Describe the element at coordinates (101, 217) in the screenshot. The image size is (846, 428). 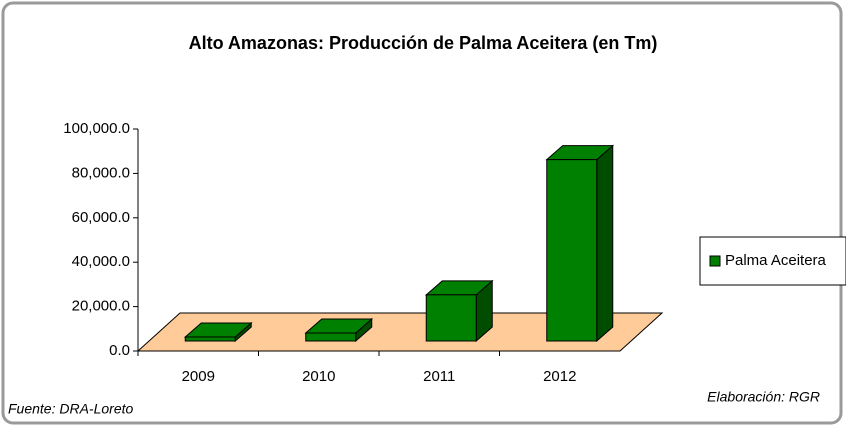
I see `y-tick-label: 60,000.0` at that location.